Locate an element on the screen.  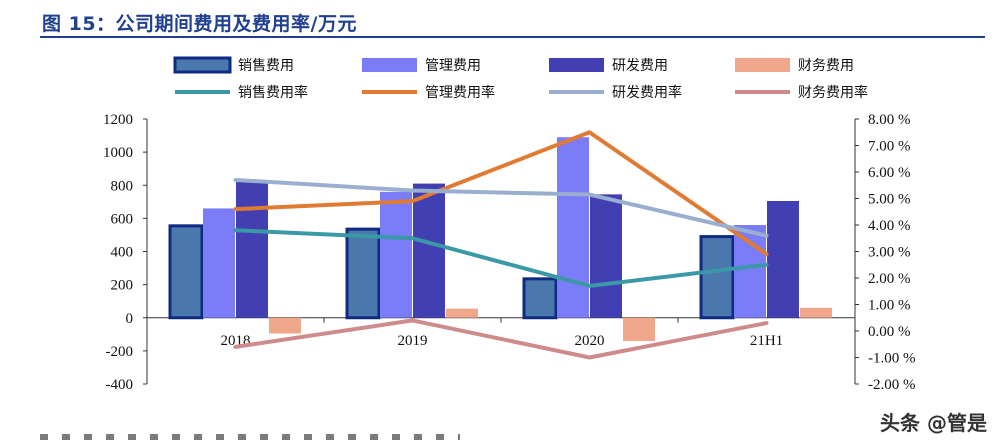
left-tick-label: 800 is located at coordinates (122, 186).